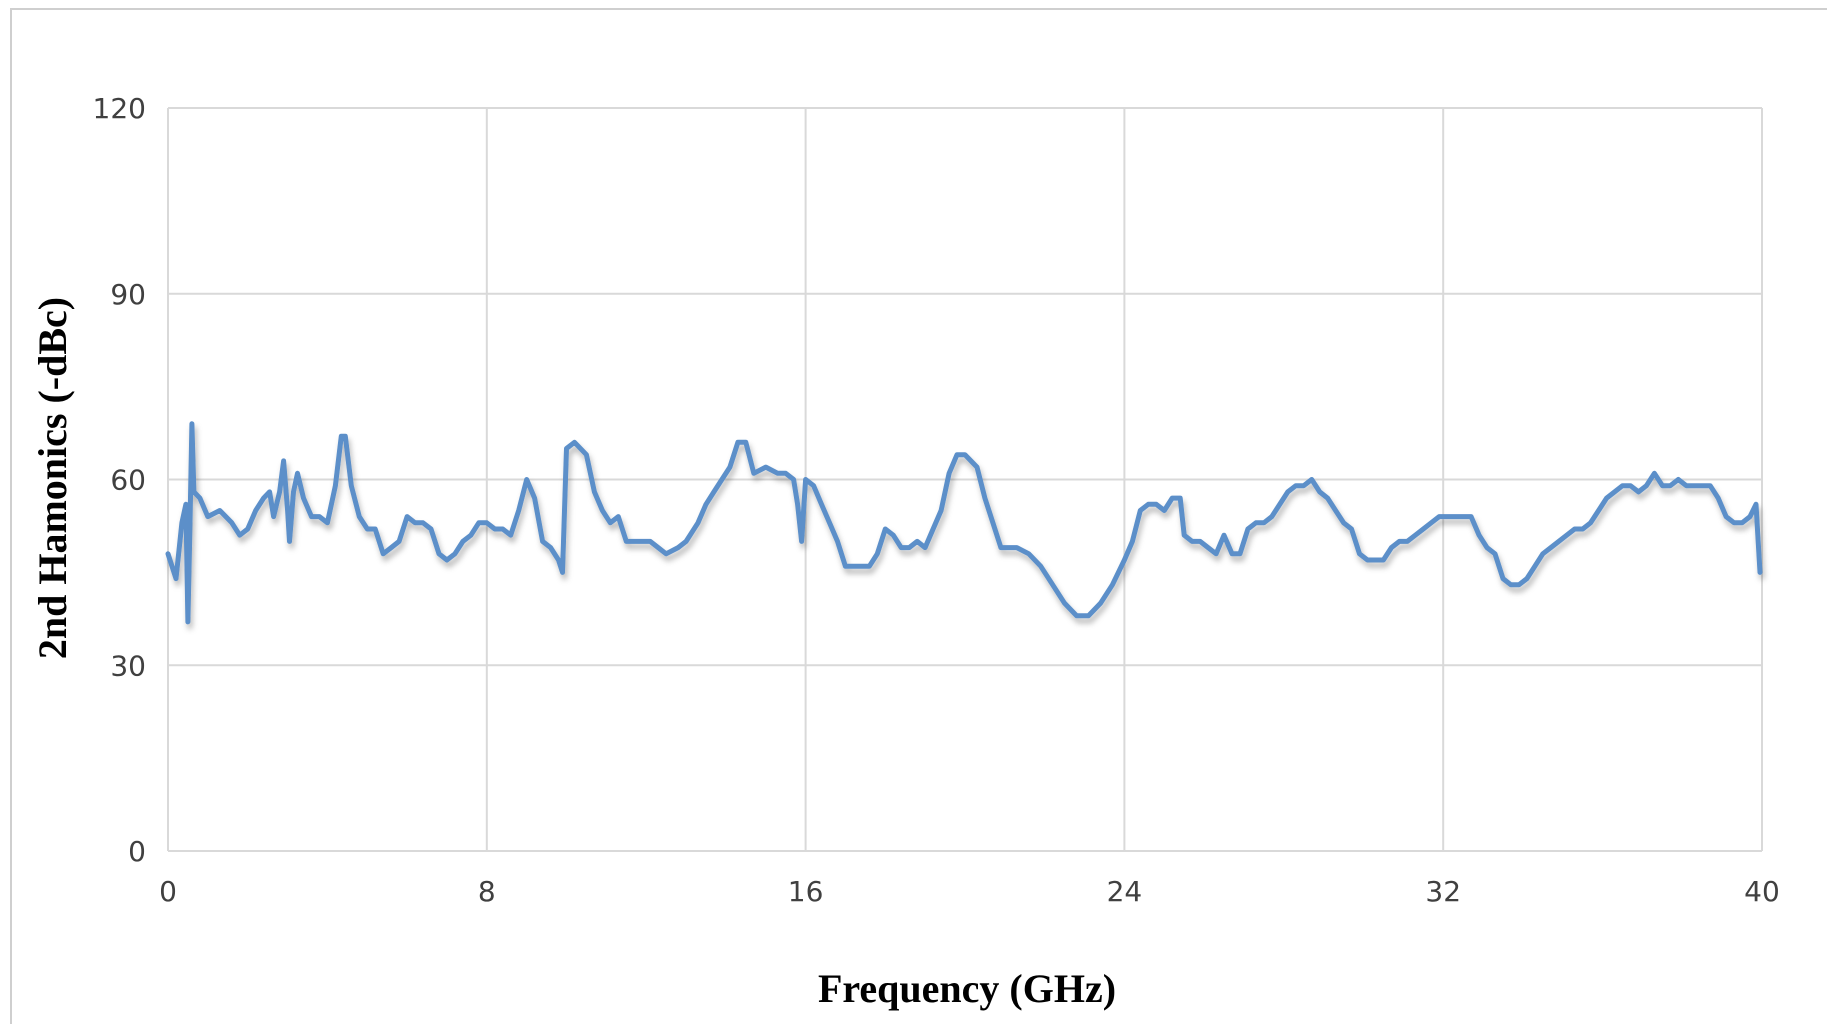 This screenshot has height=1024, width=1827. I want to click on x-tick-label-24: 24, so click(1125, 891).